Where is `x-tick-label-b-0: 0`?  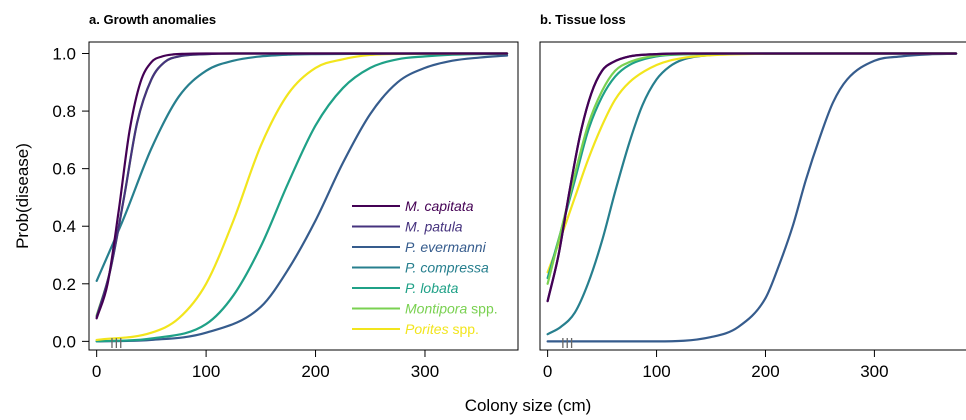 x-tick-label-b-0: 0 is located at coordinates (547, 371).